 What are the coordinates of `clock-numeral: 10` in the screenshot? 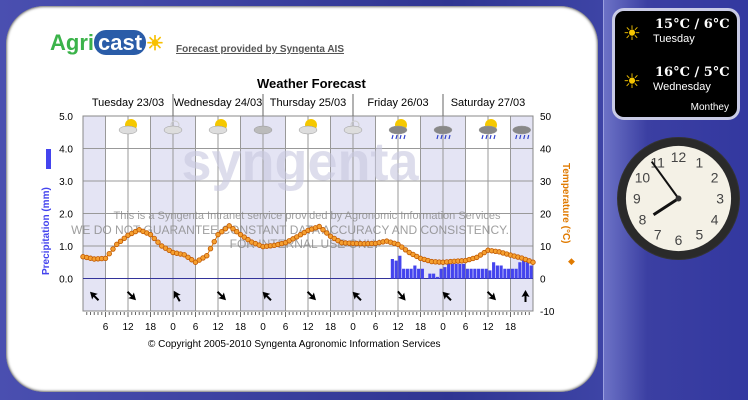 It's located at (643, 178).